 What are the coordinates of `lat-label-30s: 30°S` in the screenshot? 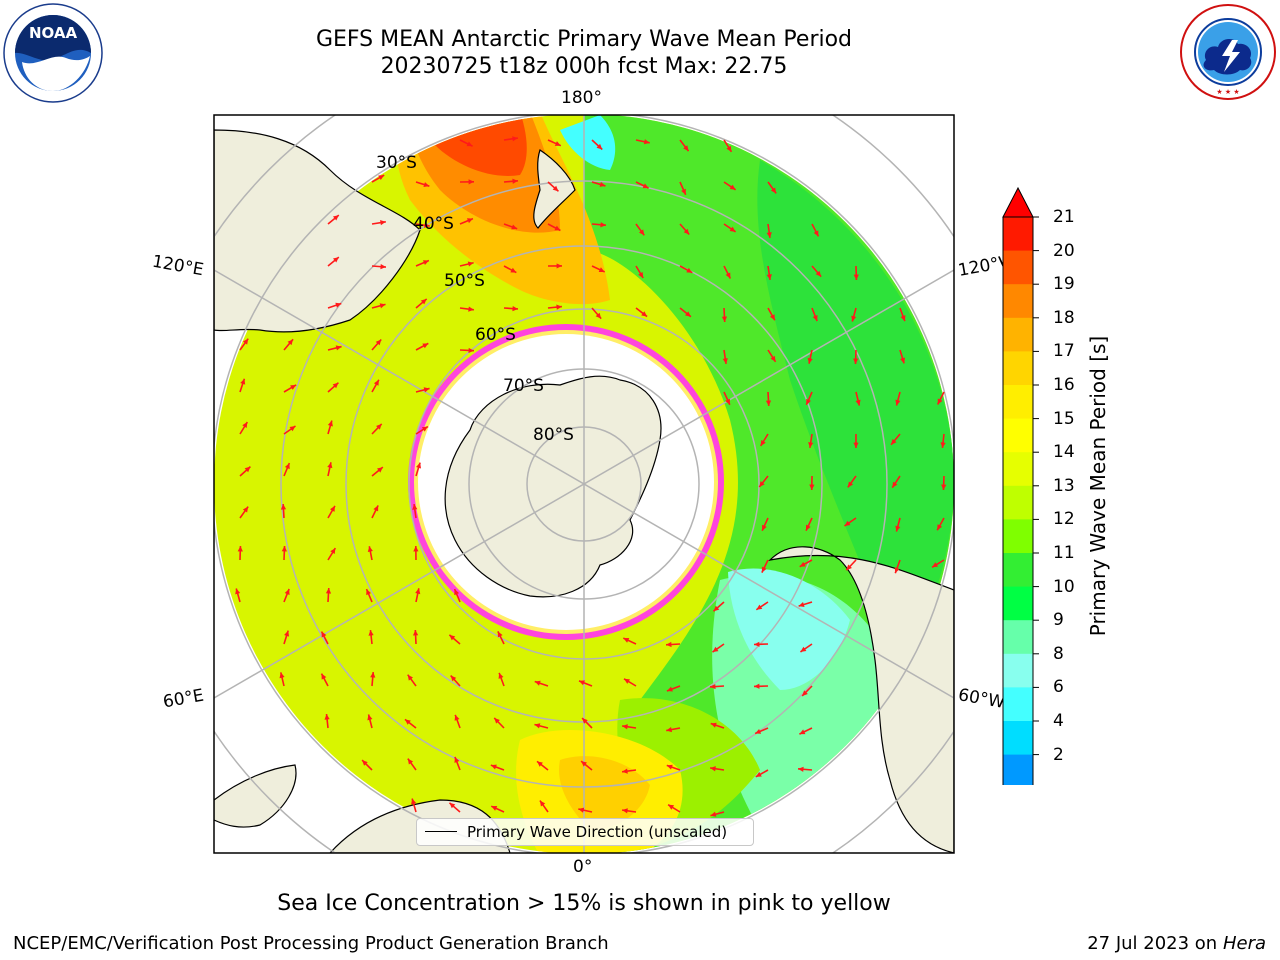 It's located at (396, 163).